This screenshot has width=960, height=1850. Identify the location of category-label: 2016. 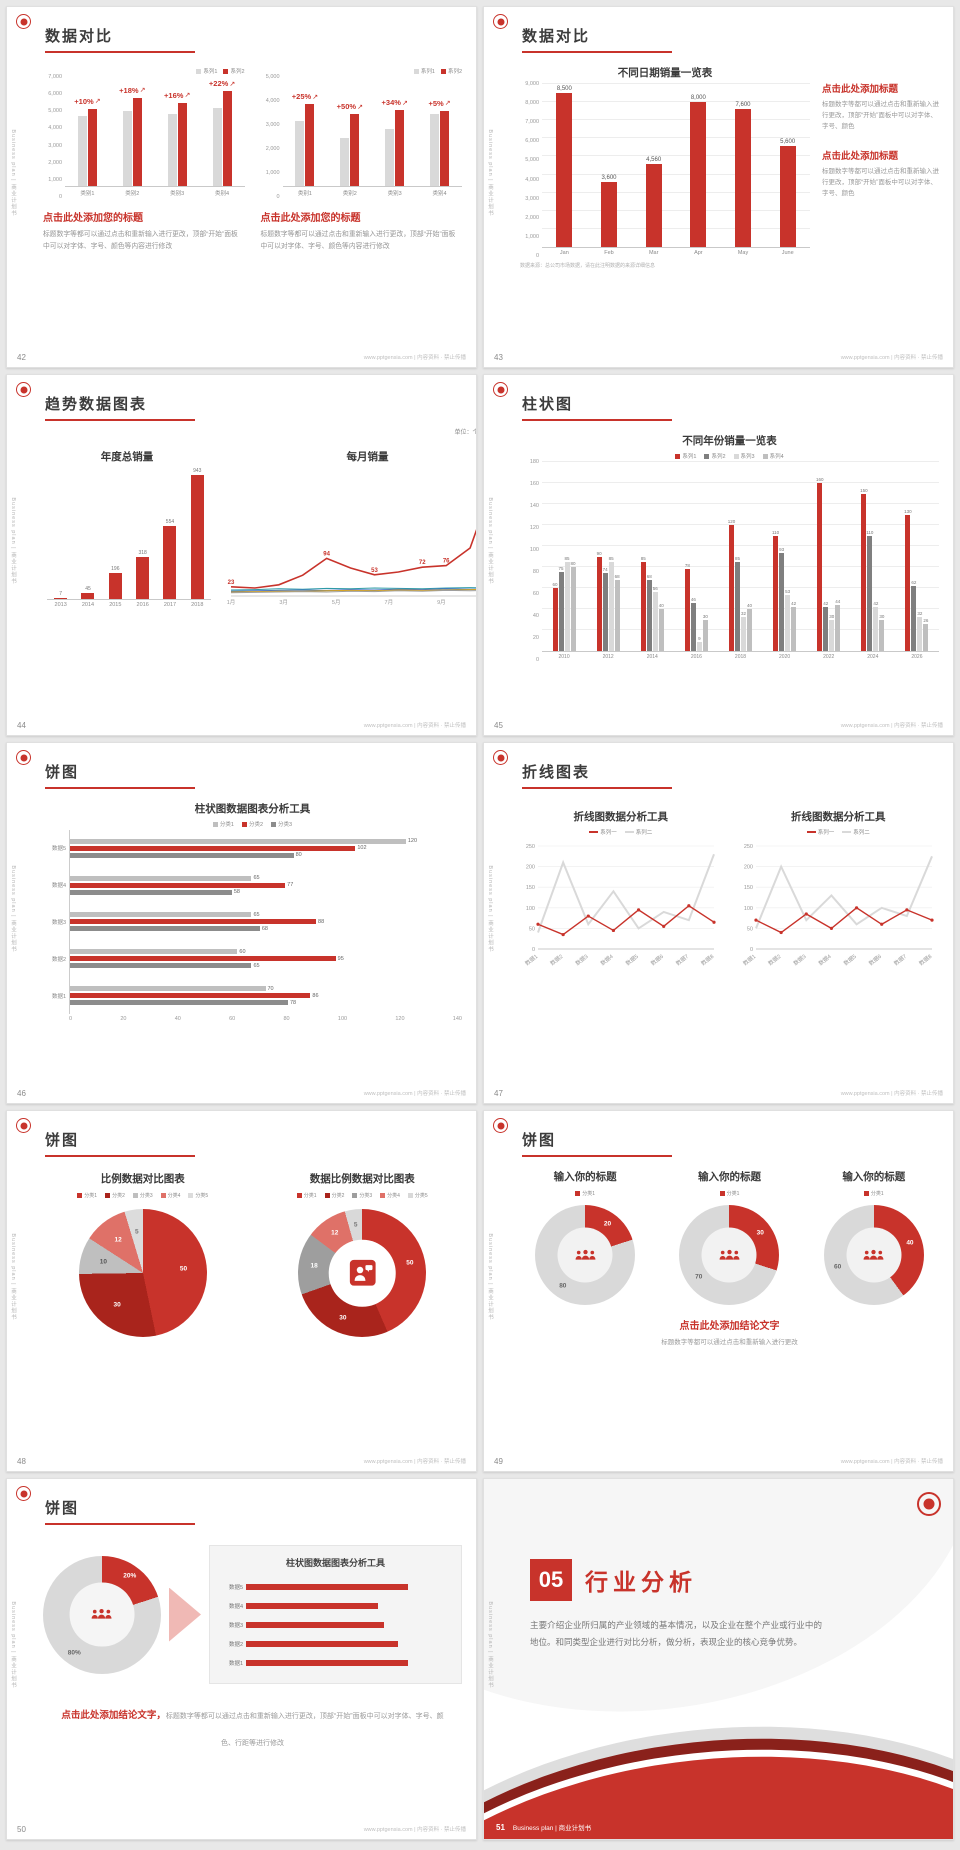
(696, 657).